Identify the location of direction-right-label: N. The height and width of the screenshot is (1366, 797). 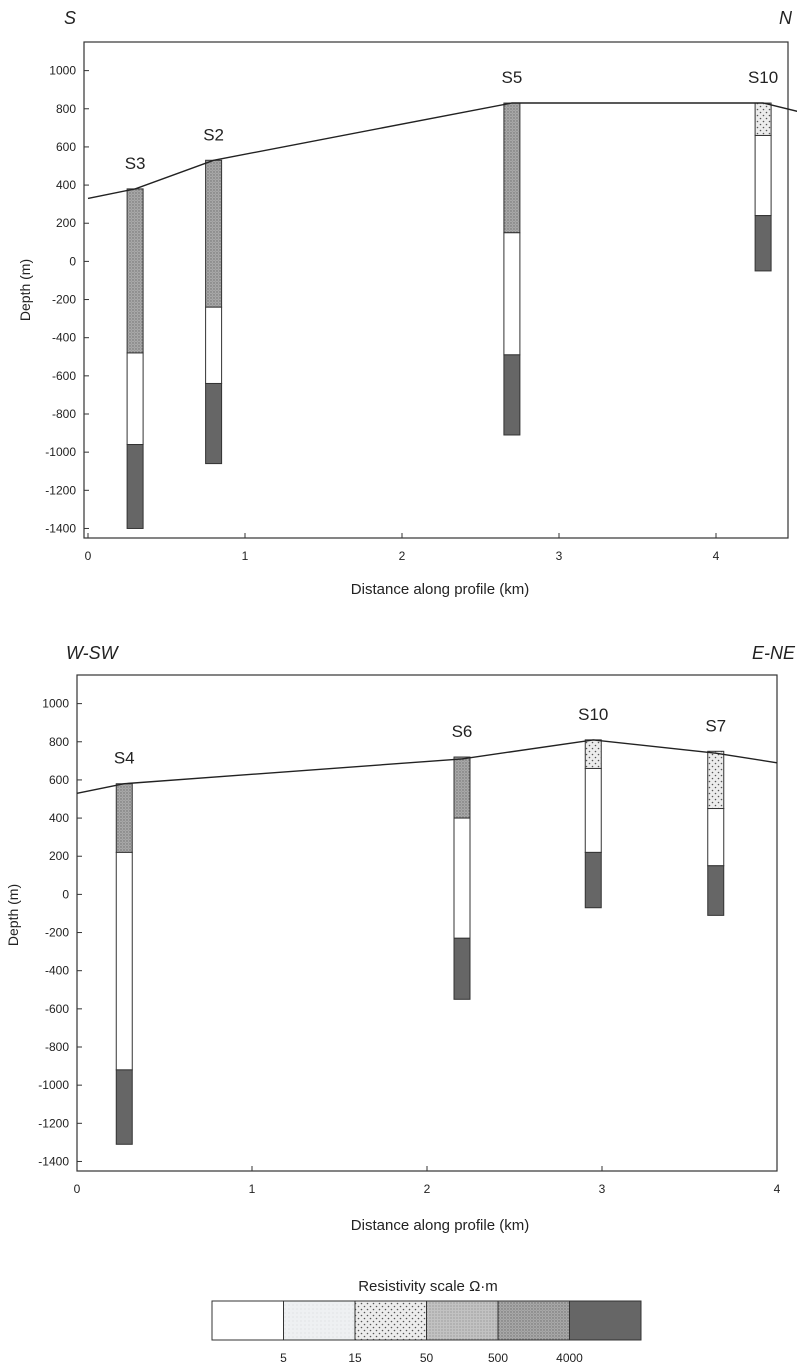
(786, 18).